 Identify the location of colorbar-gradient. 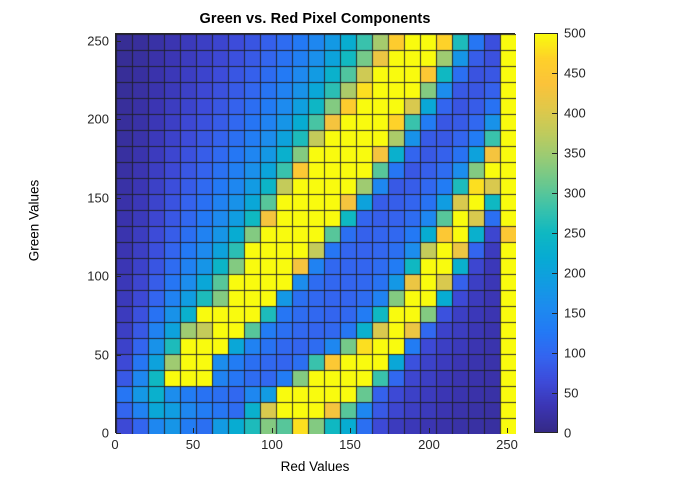
(546, 233).